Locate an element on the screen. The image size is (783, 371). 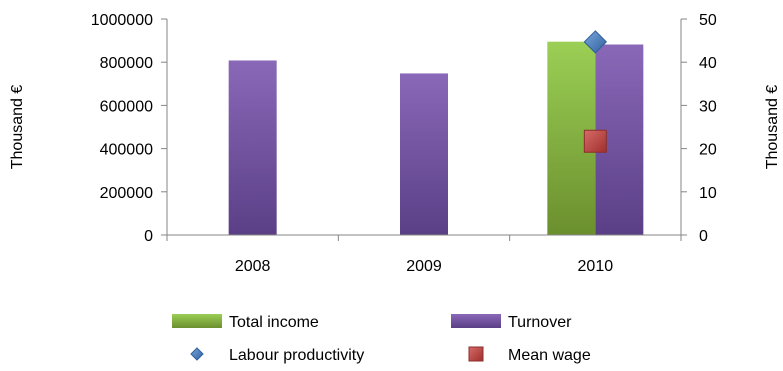
legend-item-turnover: Turnover is located at coordinates (511, 322).